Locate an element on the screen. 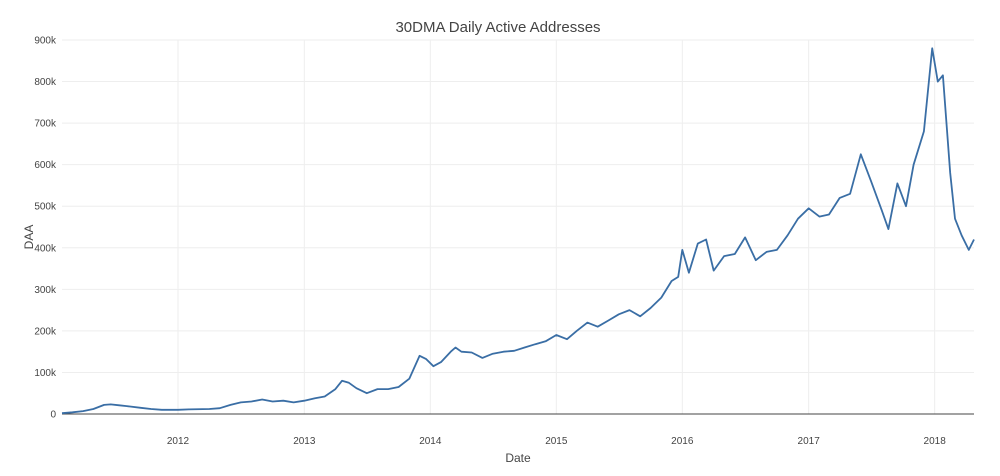 The image size is (1000, 476). y-axis: 0 100k 200k 300k 400k 500k 600k 700k 800k 900k is located at coordinates (45, 228).